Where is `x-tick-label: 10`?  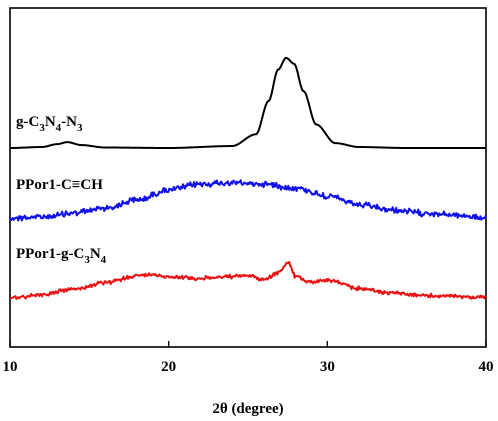
x-tick-label: 10 is located at coordinates (10, 367).